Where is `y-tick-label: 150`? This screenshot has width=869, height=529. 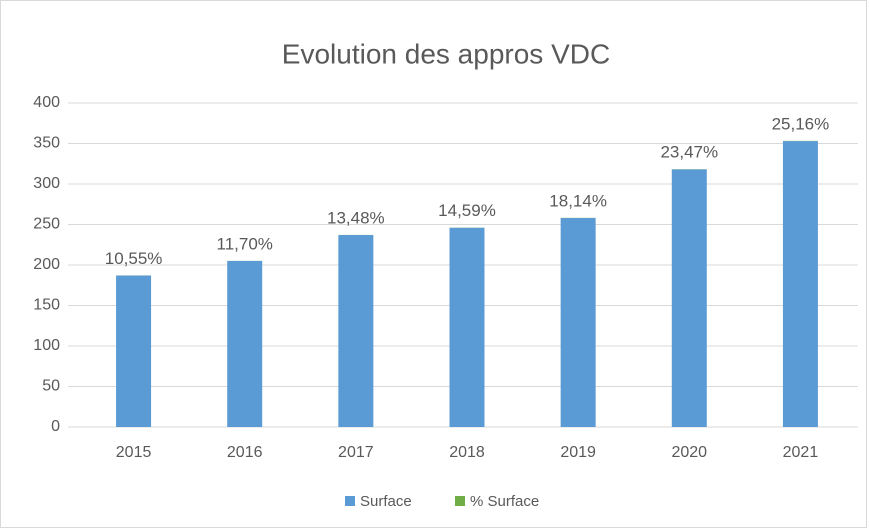
y-tick-label: 150 is located at coordinates (46, 305).